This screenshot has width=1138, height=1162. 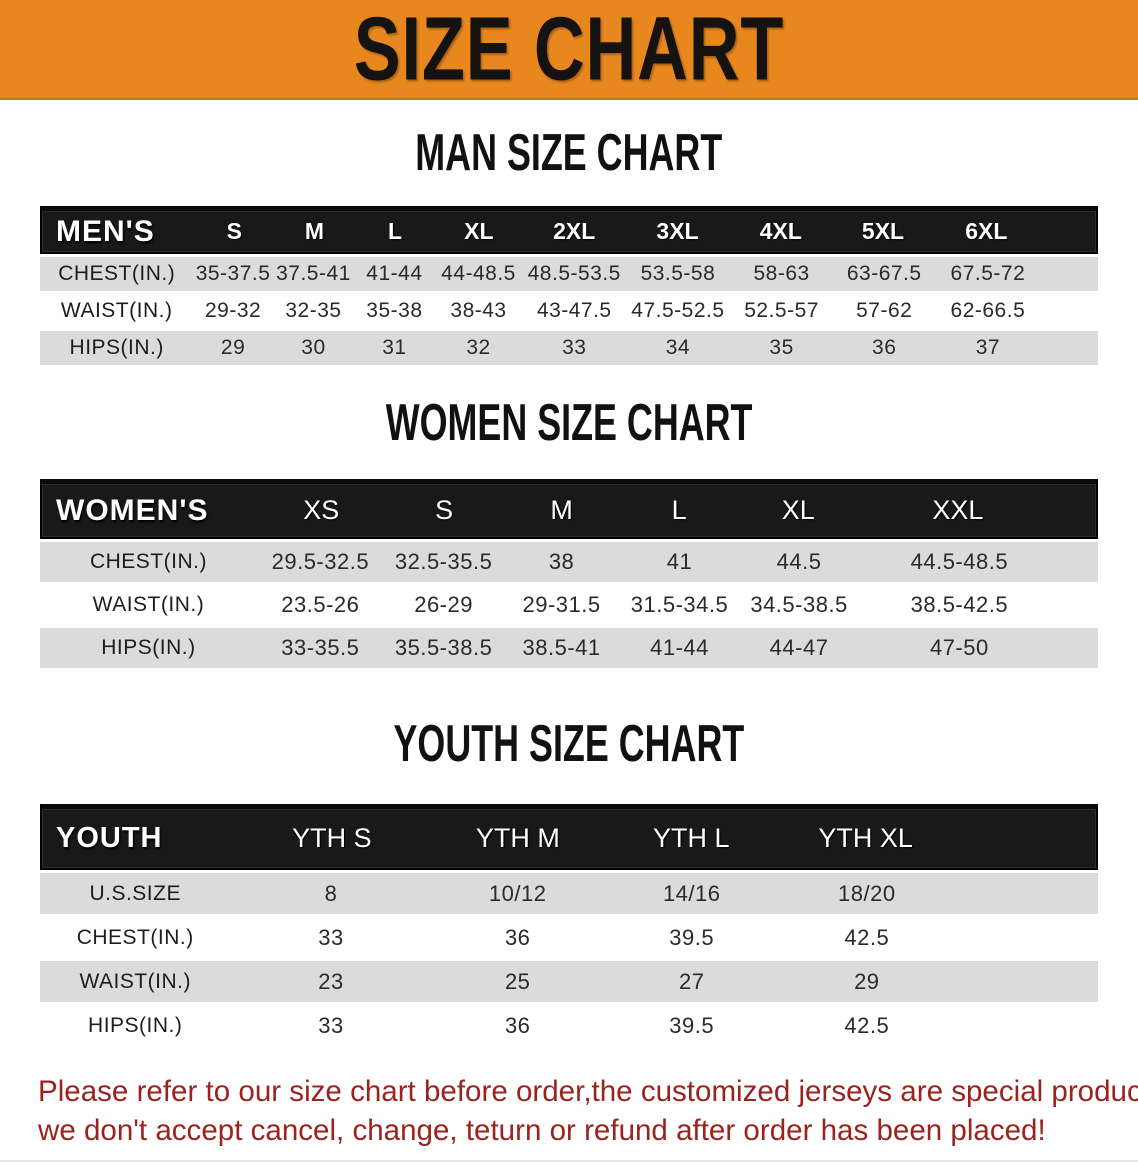 What do you see at coordinates (569, 50) in the screenshot?
I see `size-chart-banner: SIZE CHART` at bounding box center [569, 50].